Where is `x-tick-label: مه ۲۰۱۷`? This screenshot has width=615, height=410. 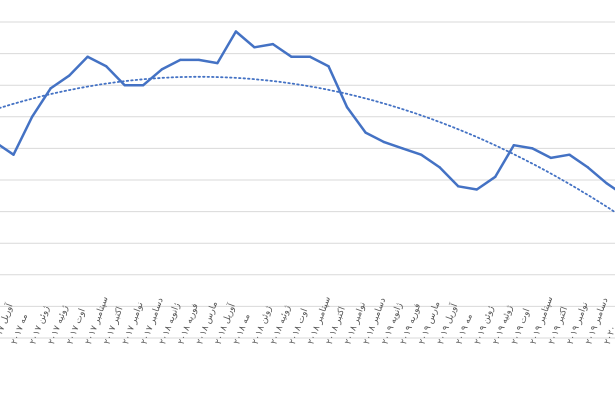
x-tick-label: مه ۲۰۱۷ is located at coordinates (20, 330).